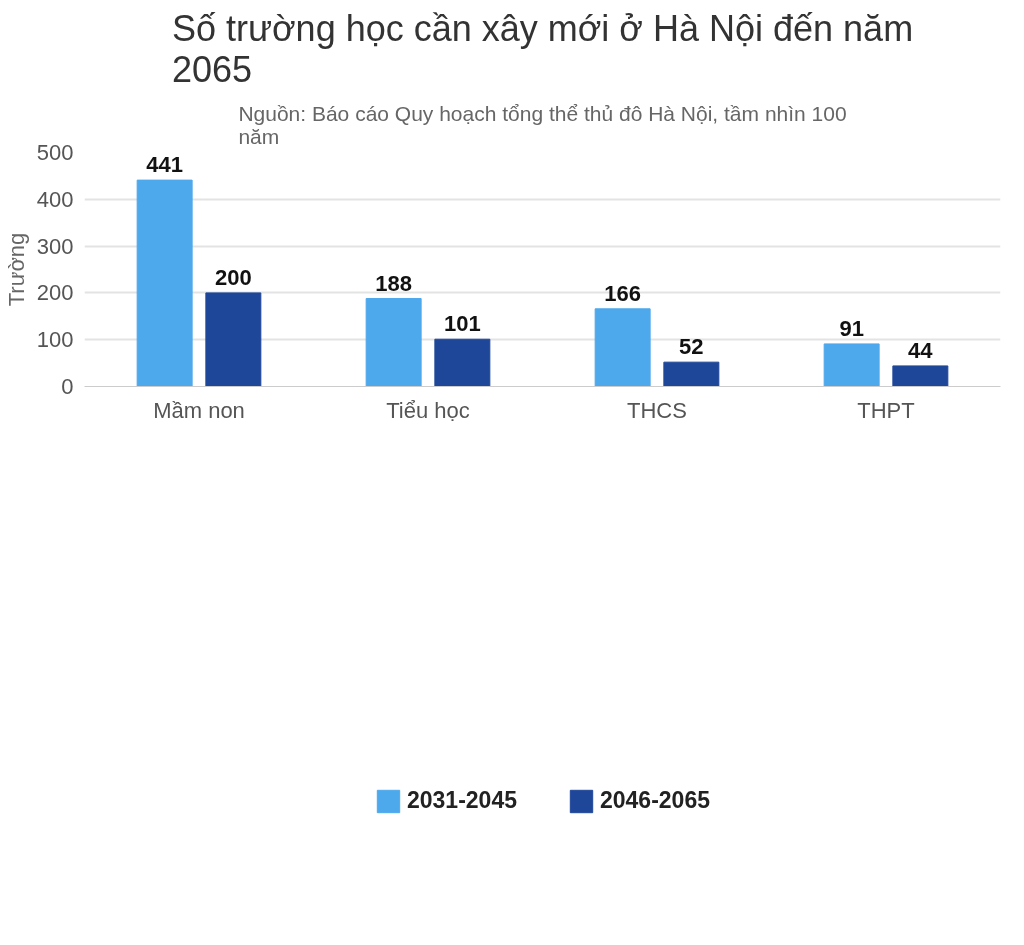 The height and width of the screenshot is (945, 1024). I want to click on legend-label: 2046-2065, so click(655, 800).